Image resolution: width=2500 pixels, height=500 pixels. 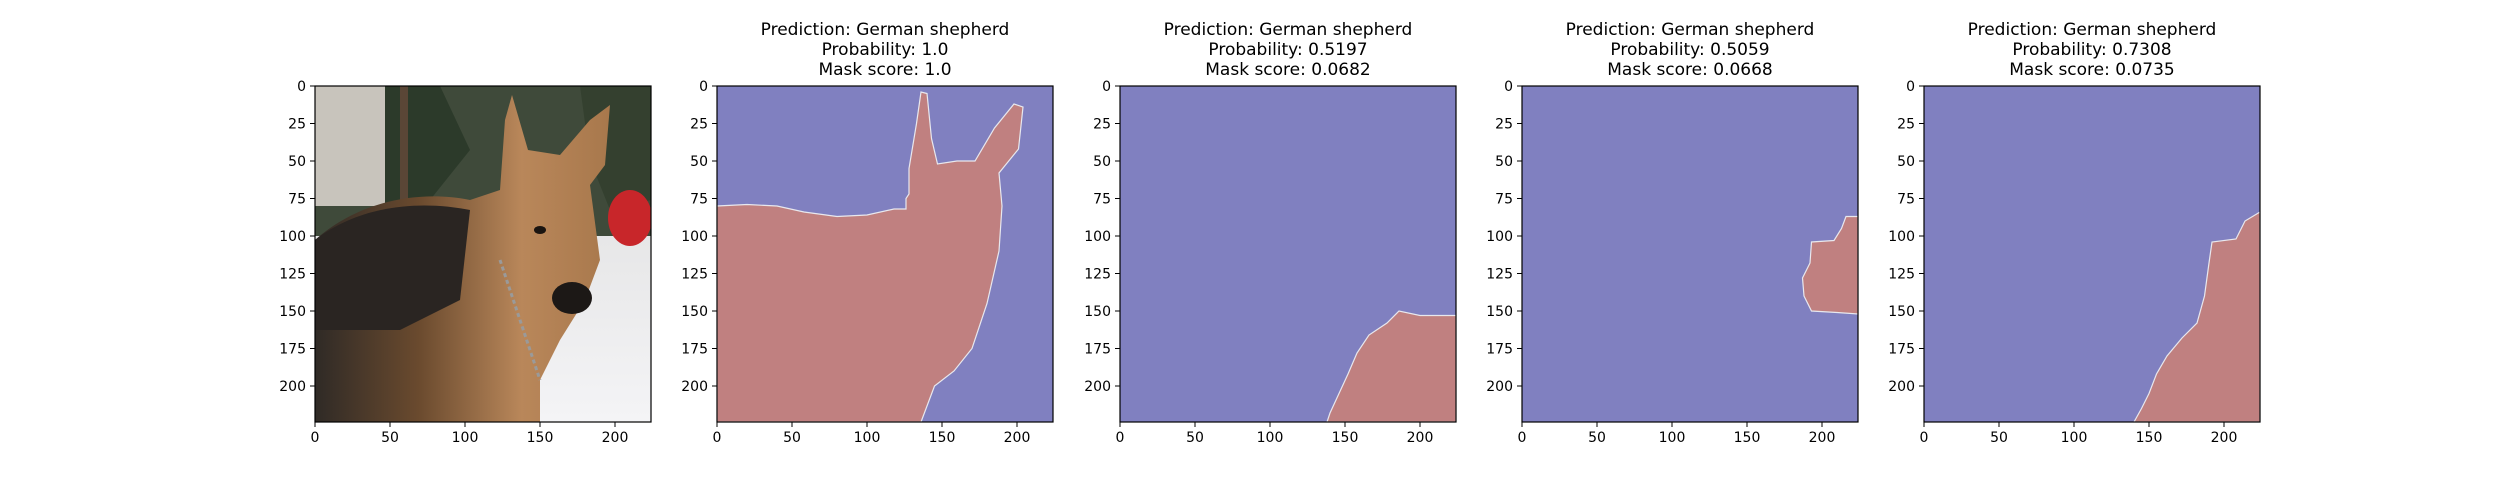 I want to click on panel-title-line: Probability: 0.5059, so click(x=1689, y=50).